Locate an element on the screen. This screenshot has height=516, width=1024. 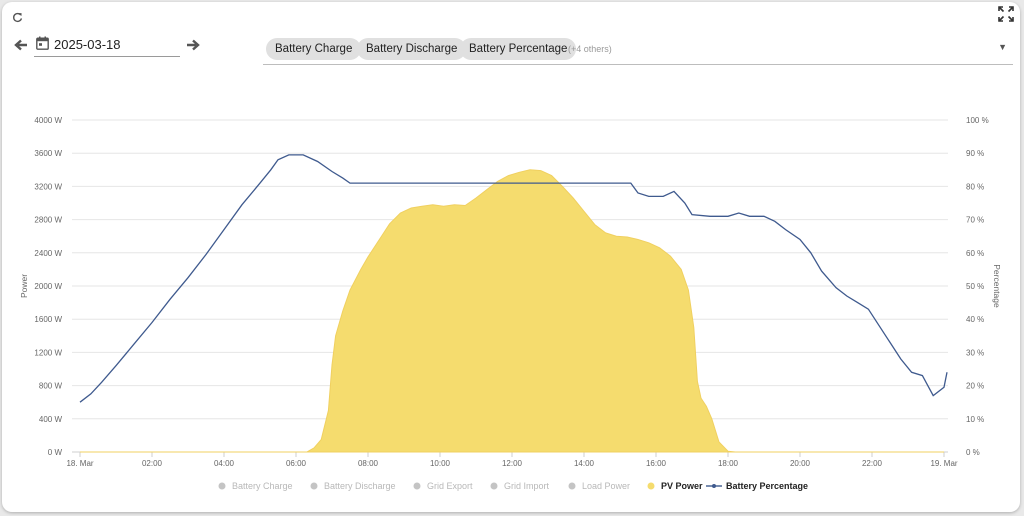
chip-battery-percentage: Battery Percentage is located at coordinates (518, 49).